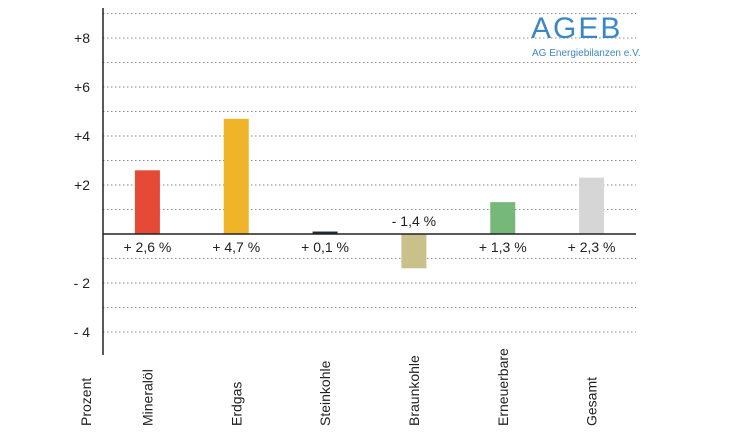 This screenshot has width=752, height=432. Describe the element at coordinates (414, 390) in the screenshot. I see `x-tick-label: Braunkohle` at that location.